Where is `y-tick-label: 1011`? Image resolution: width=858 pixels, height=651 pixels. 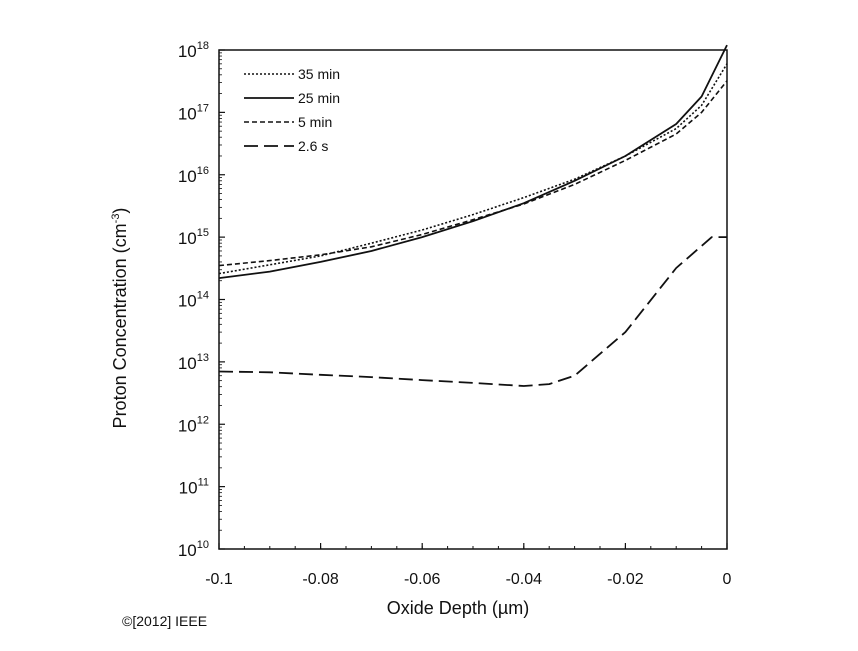
y-tick-label: 1011 is located at coordinates (194, 487).